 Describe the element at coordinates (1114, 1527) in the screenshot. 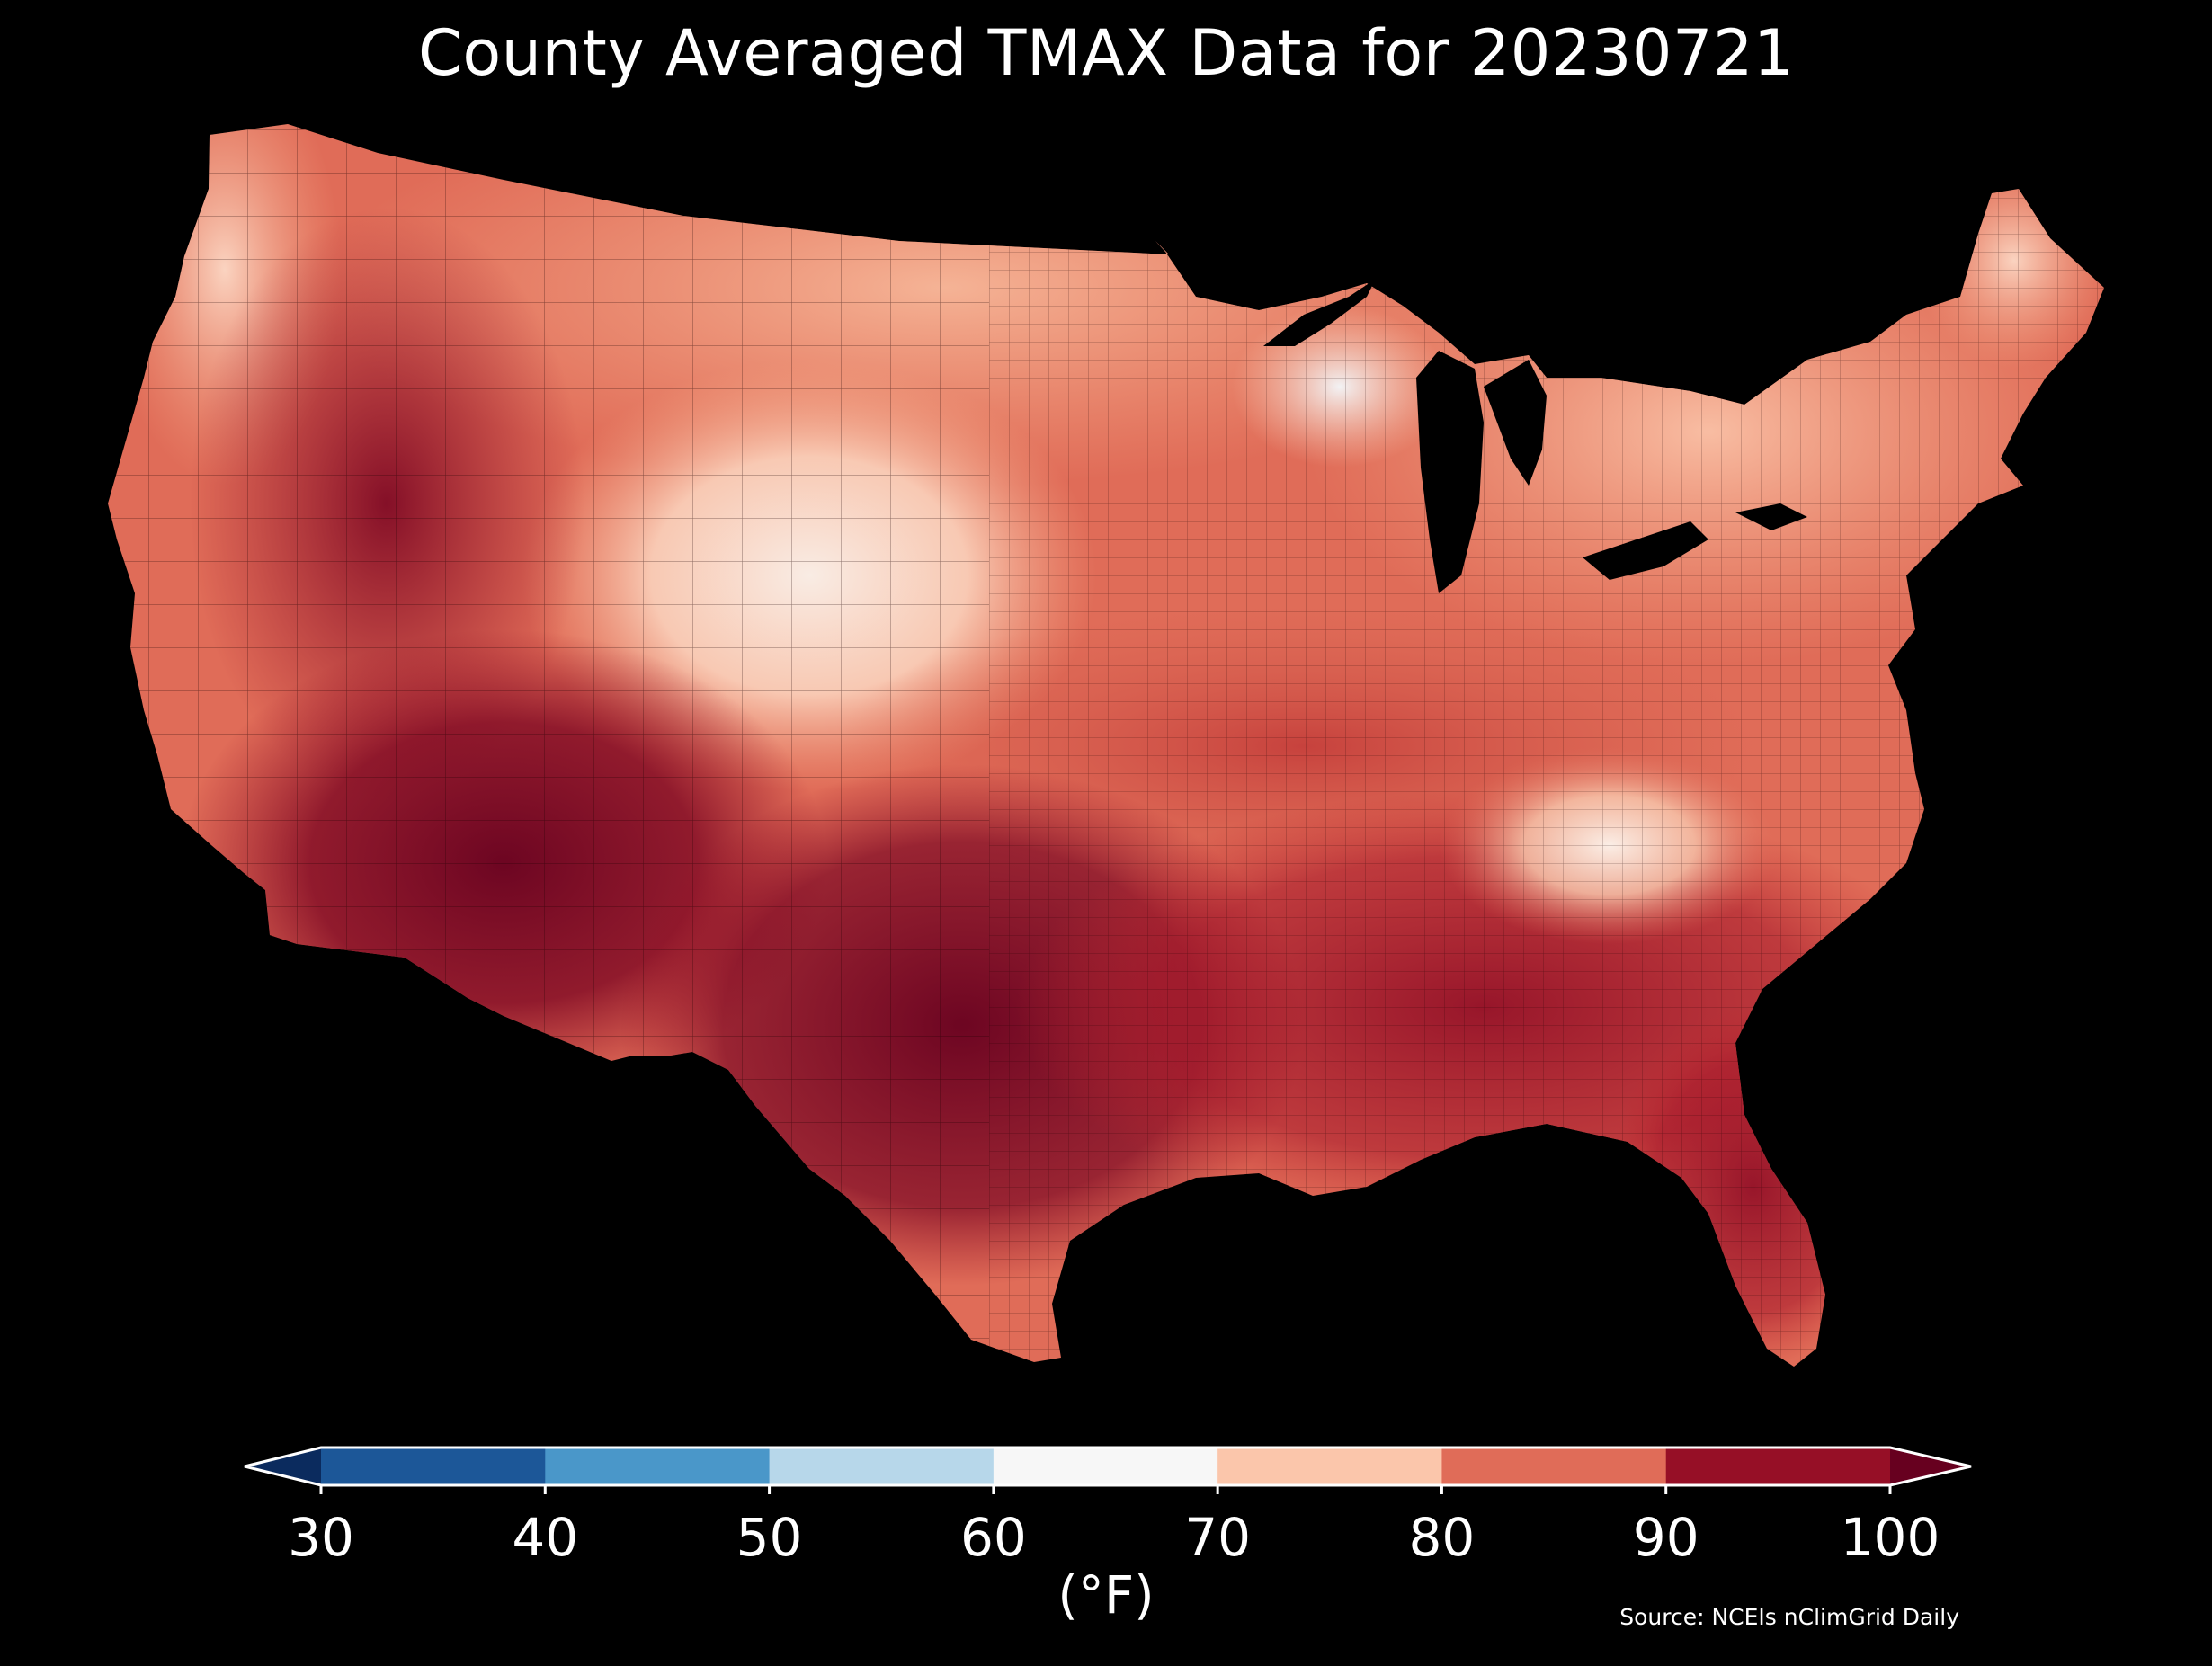

I see `colorbar-tick-labels: 30 40 50 60 70 80 90 100` at that location.